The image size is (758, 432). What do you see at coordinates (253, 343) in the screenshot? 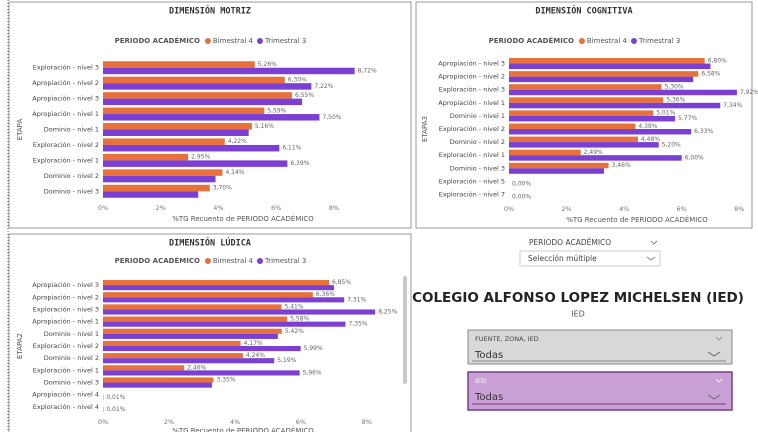
I see `value-label: 4,17%` at bounding box center [253, 343].